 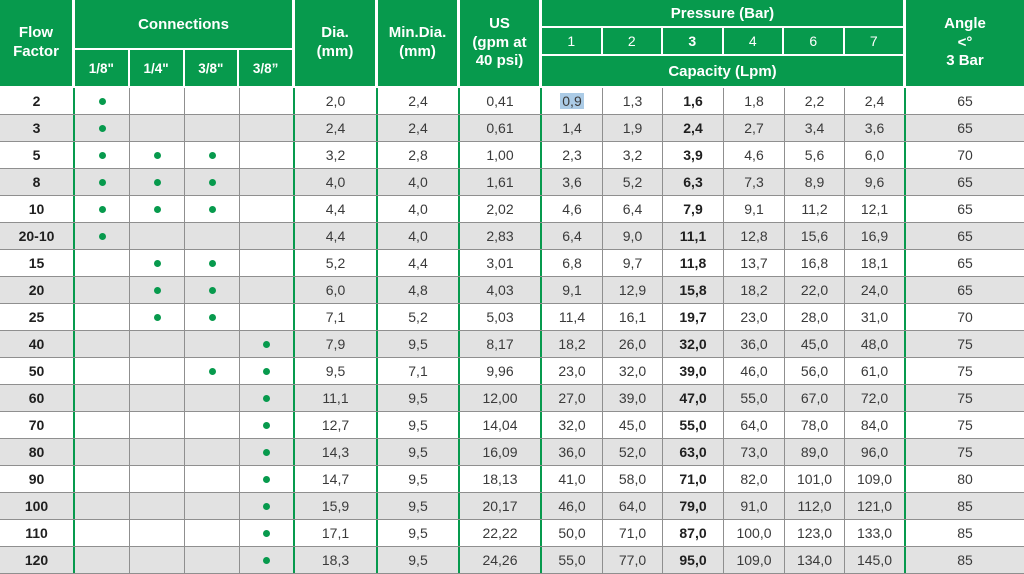 What do you see at coordinates (37, 182) in the screenshot?
I see `cell-flow-factor: 8` at bounding box center [37, 182].